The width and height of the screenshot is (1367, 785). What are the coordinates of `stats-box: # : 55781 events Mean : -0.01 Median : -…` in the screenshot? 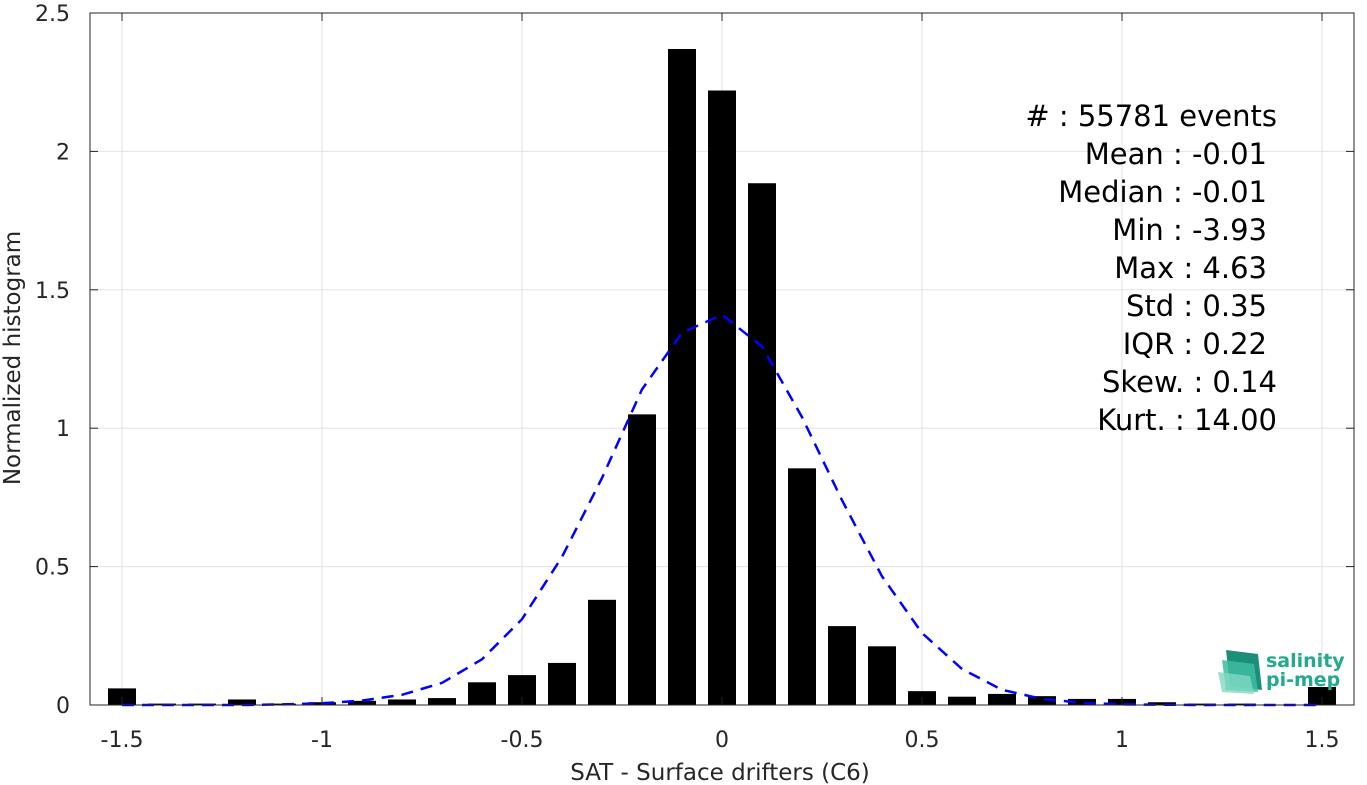 It's located at (1151, 268).